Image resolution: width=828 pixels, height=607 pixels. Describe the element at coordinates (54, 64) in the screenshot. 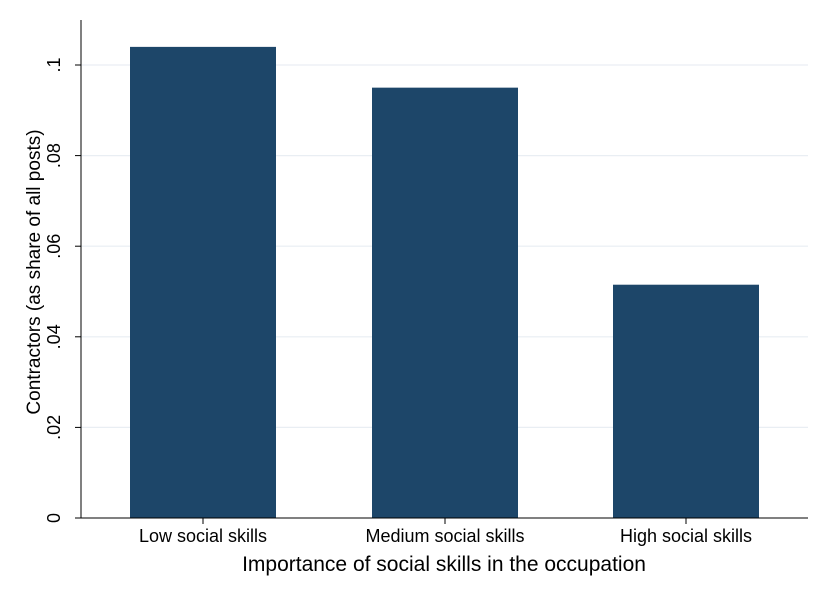

I see `y-tick-label: .1` at that location.